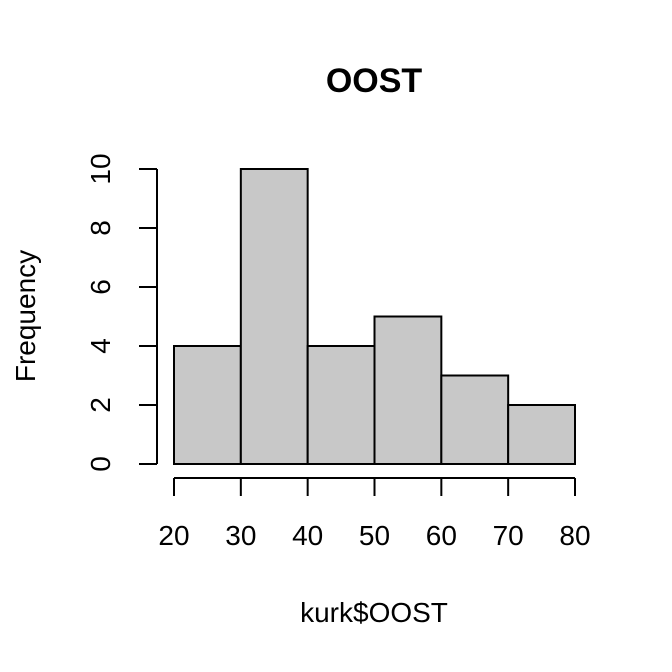 The width and height of the screenshot is (672, 672). Describe the element at coordinates (100, 464) in the screenshot. I see `y-tick-label: 0` at that location.